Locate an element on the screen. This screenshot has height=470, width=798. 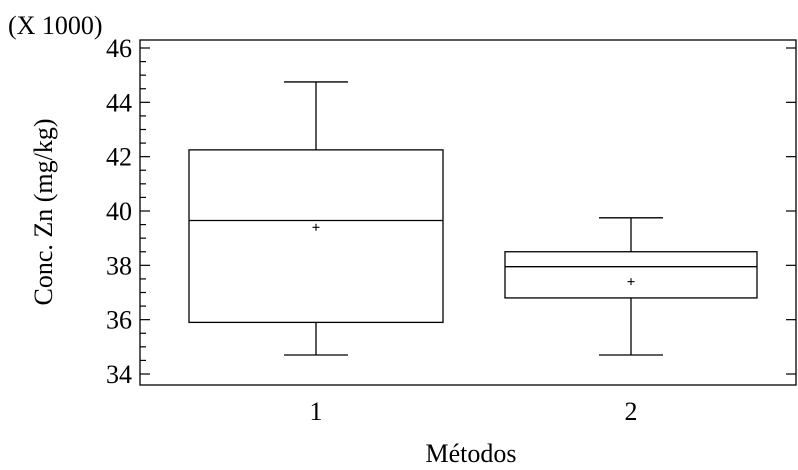
x-tick-label: 2 is located at coordinates (631, 411).